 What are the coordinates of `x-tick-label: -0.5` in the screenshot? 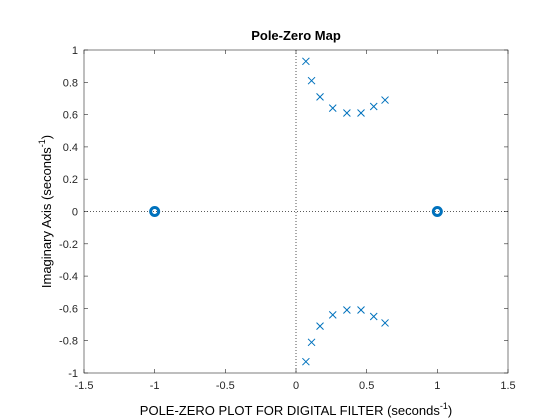 It's located at (225, 386).